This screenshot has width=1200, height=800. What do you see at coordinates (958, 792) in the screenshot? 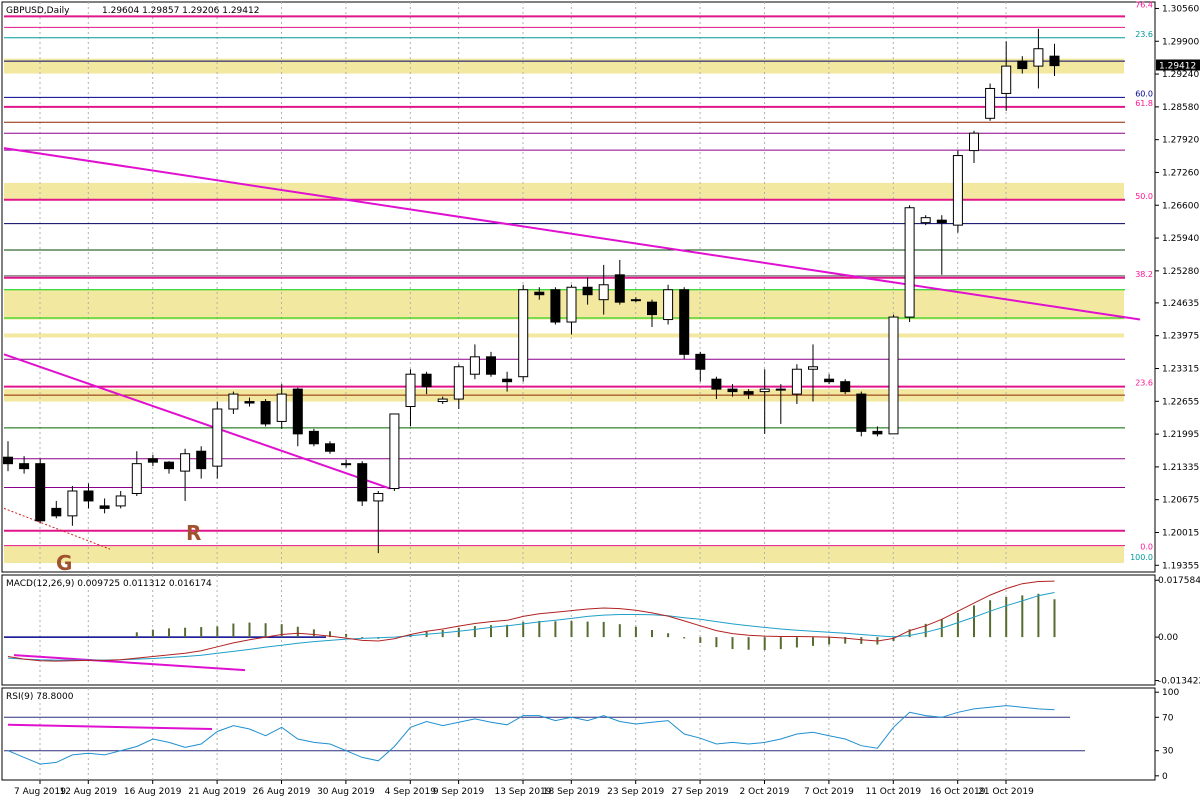
I see `x-tick-label: 16 Oct 2019` at bounding box center [958, 792].